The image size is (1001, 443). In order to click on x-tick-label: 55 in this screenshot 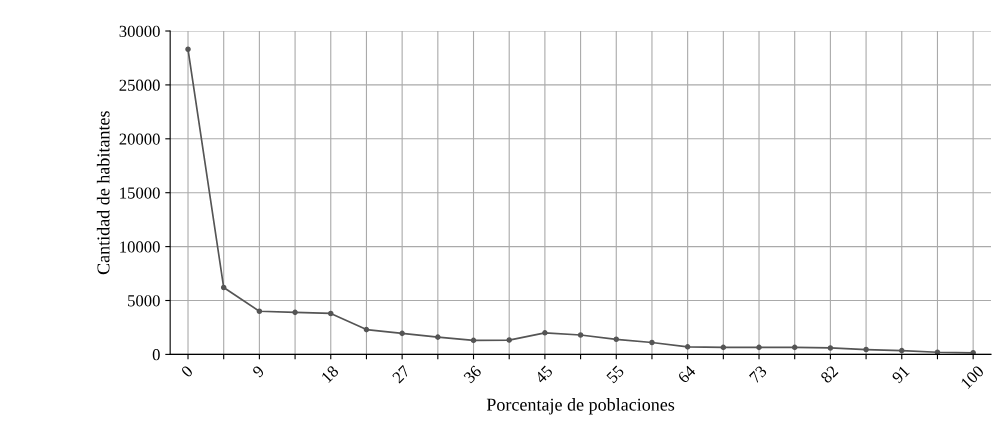, I will do `click(615, 374)`.